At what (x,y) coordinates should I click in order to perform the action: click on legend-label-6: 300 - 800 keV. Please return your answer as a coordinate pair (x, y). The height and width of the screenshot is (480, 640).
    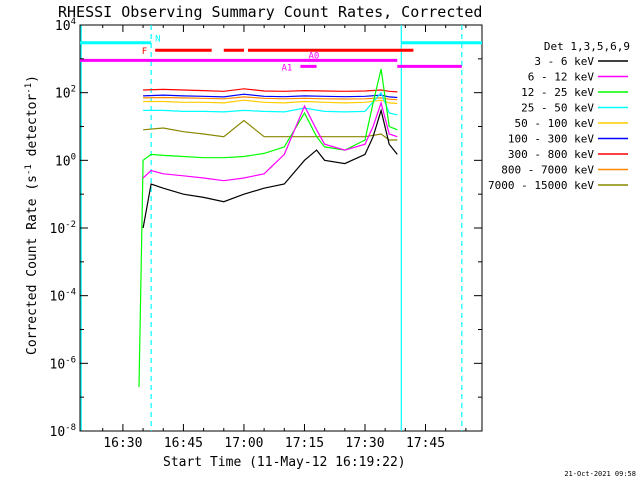
    Looking at the image, I should click on (551, 154).